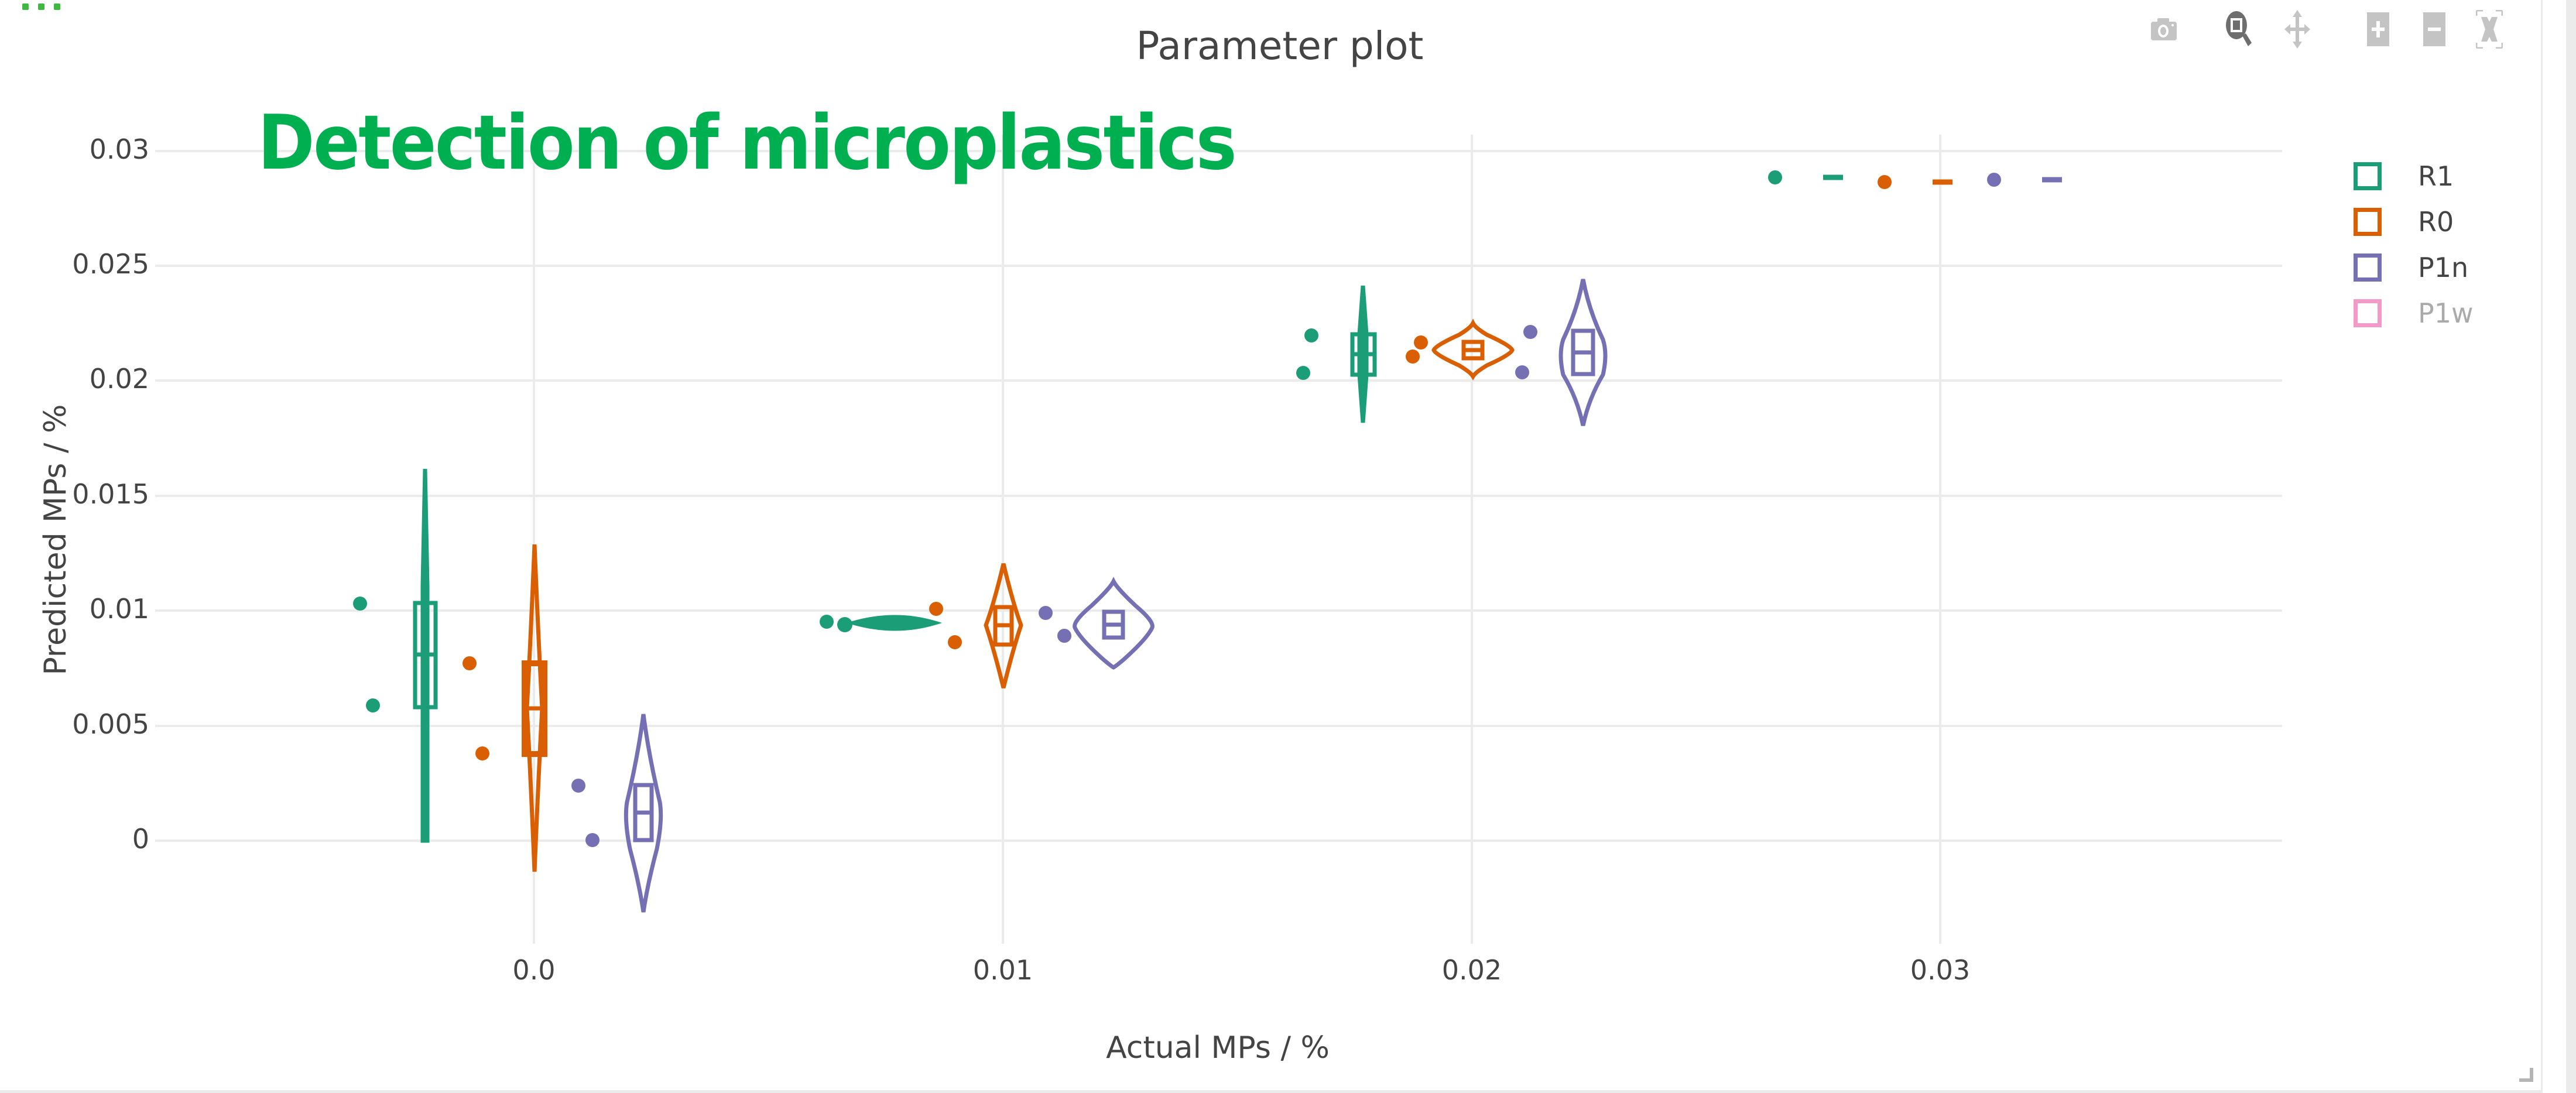 The width and height of the screenshot is (2576, 1093). I want to click on scroll-gutter, so click(2571, 546).